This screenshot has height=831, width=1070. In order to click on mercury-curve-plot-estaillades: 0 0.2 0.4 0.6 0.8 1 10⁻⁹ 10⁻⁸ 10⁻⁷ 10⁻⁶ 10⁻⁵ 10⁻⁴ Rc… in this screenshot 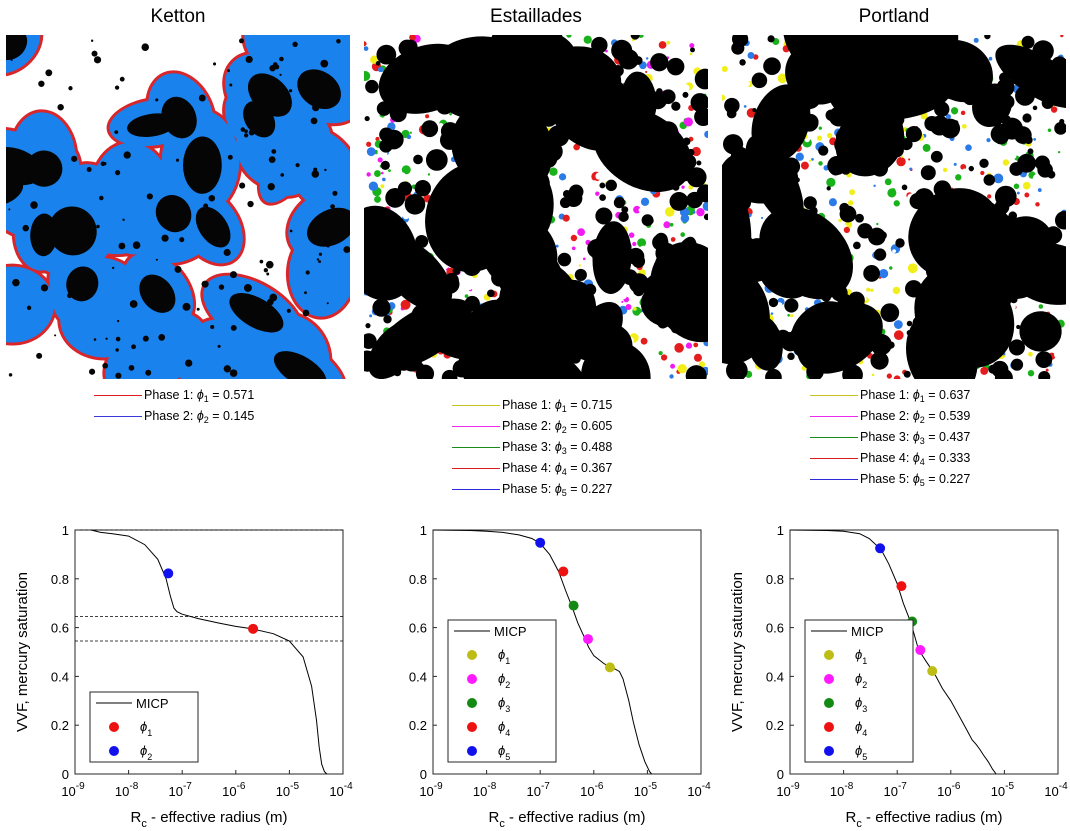, I will do `click(535, 670)`.